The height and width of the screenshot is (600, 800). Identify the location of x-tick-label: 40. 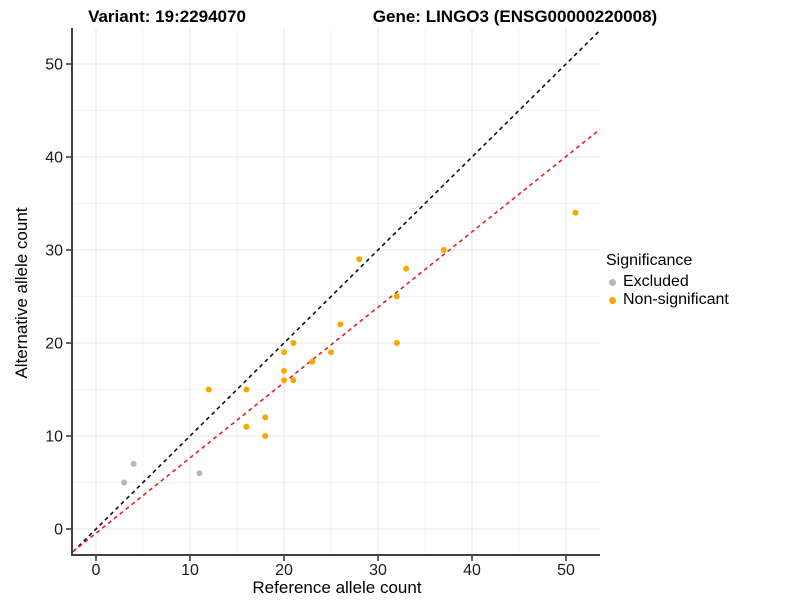
(472, 570).